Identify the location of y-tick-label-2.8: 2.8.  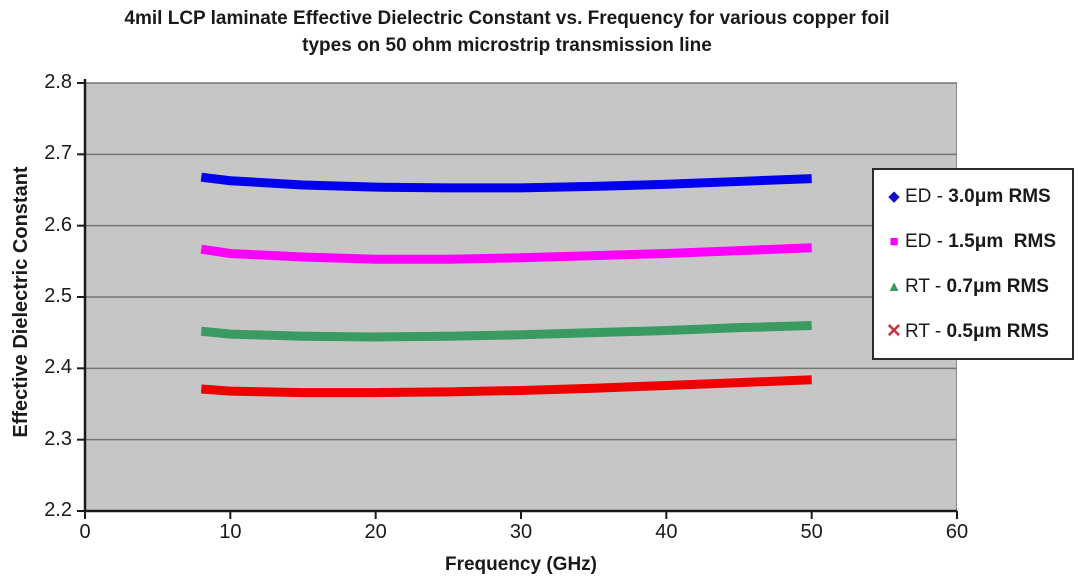
(58, 82).